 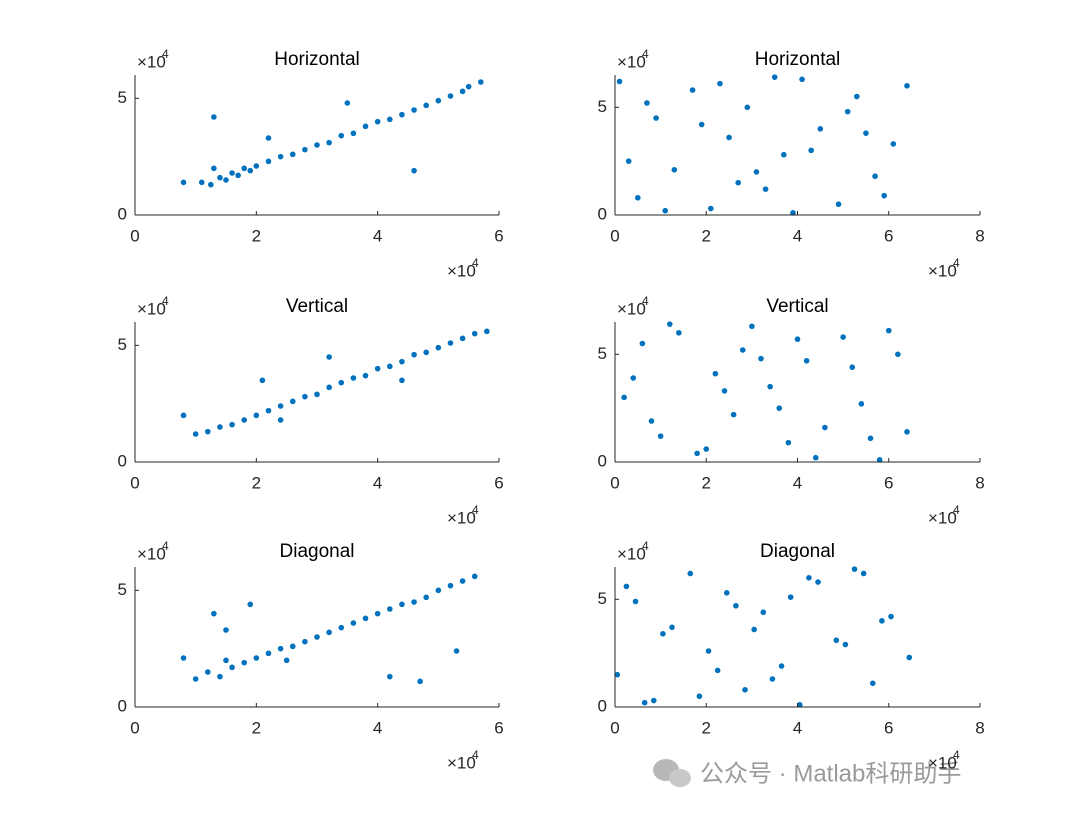 What do you see at coordinates (631, 61) in the screenshot?
I see `y-multiplier: ×10` at bounding box center [631, 61].